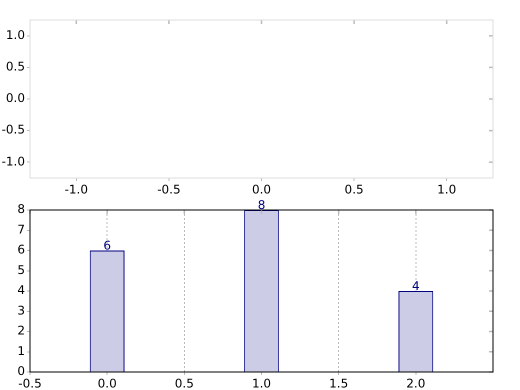 Image resolution: width=520 pixels, height=390 pixels. I want to click on y-tick-label: 1, so click(21, 351).